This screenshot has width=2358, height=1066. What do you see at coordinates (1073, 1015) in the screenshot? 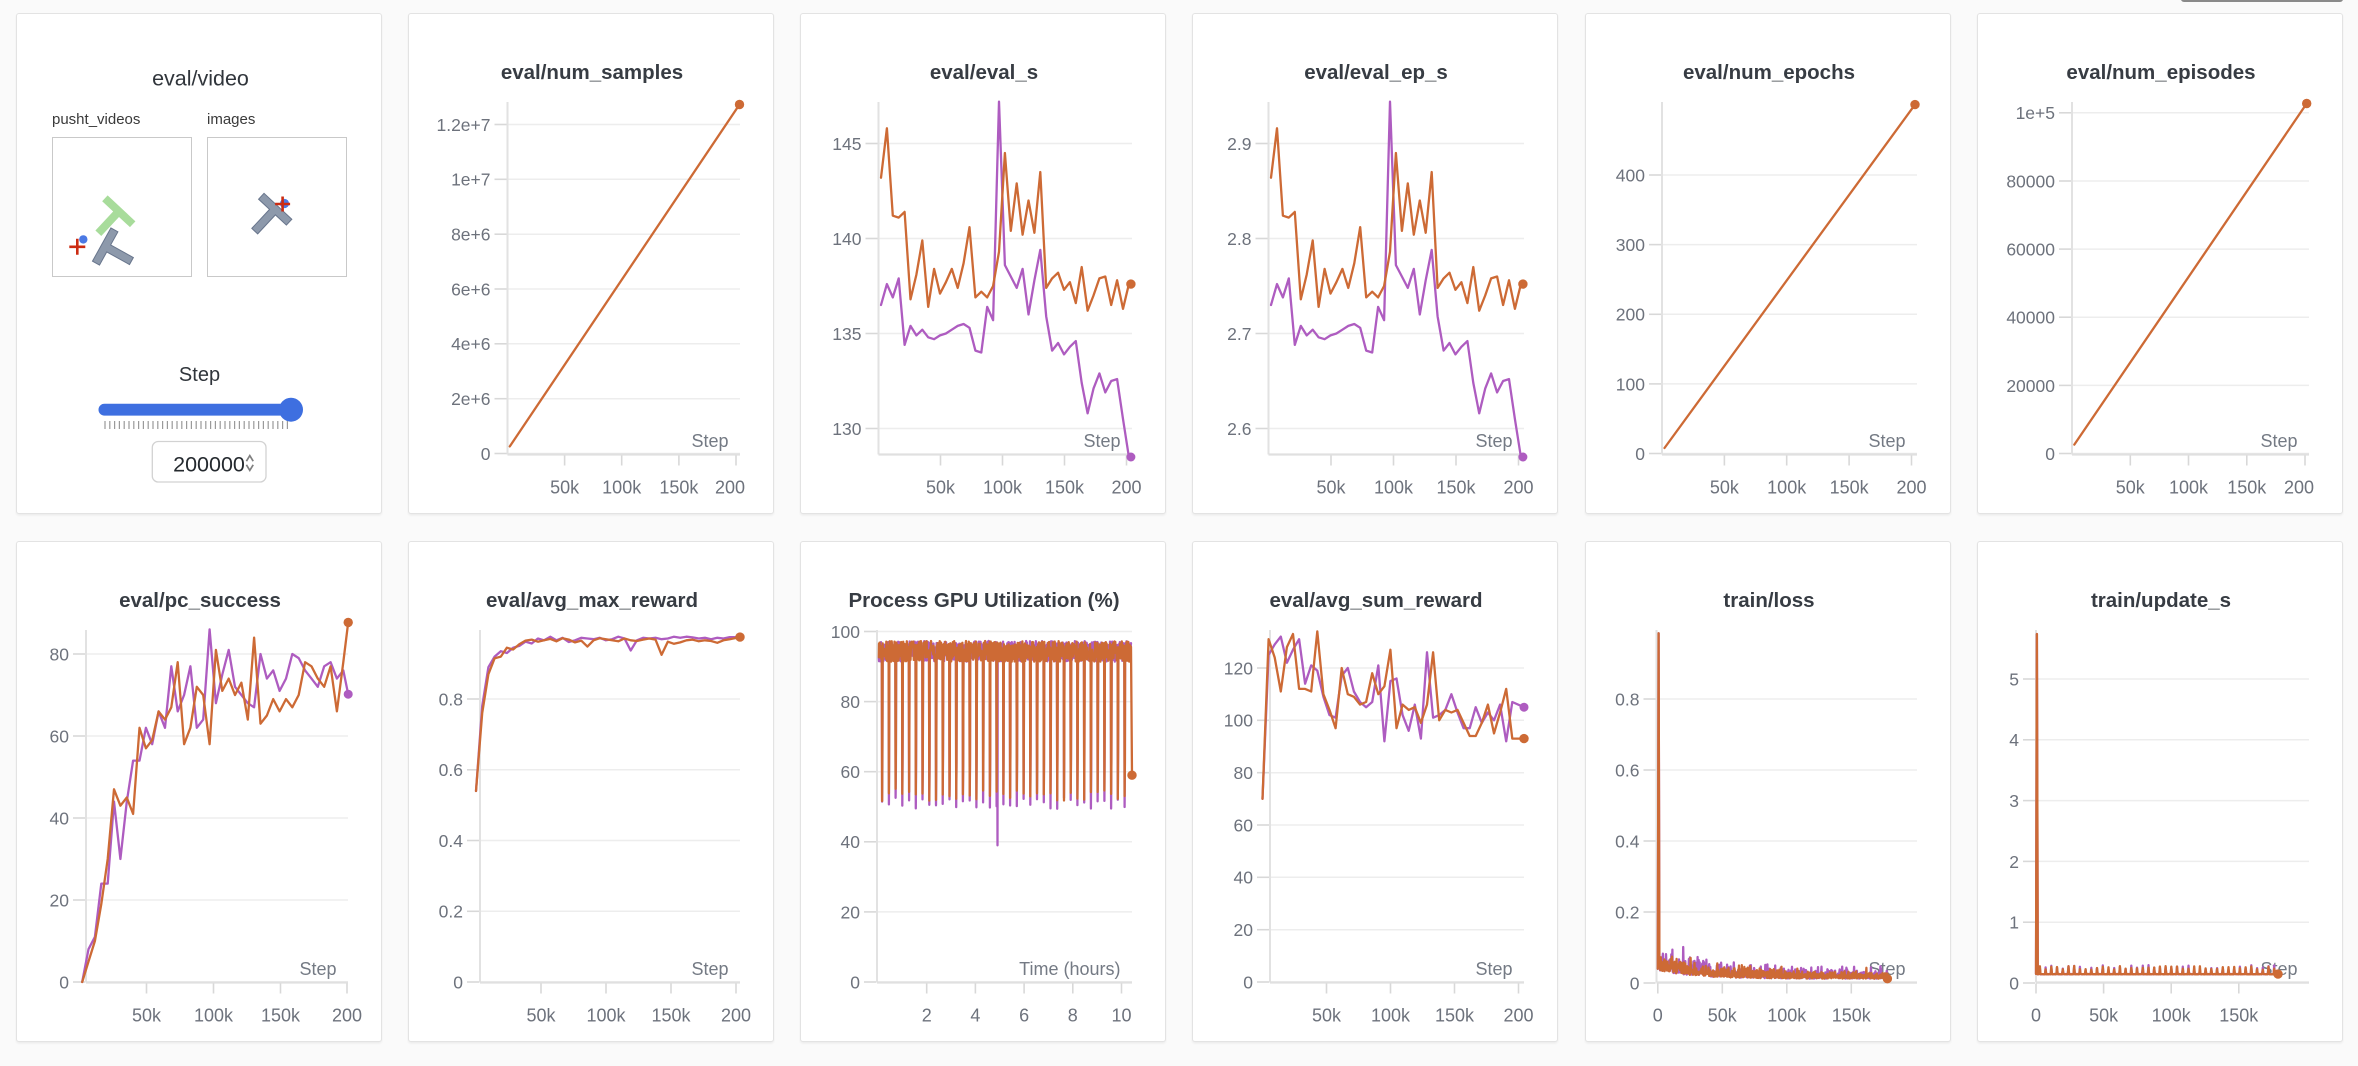
I see `svg-text: 8` at bounding box center [1073, 1015].